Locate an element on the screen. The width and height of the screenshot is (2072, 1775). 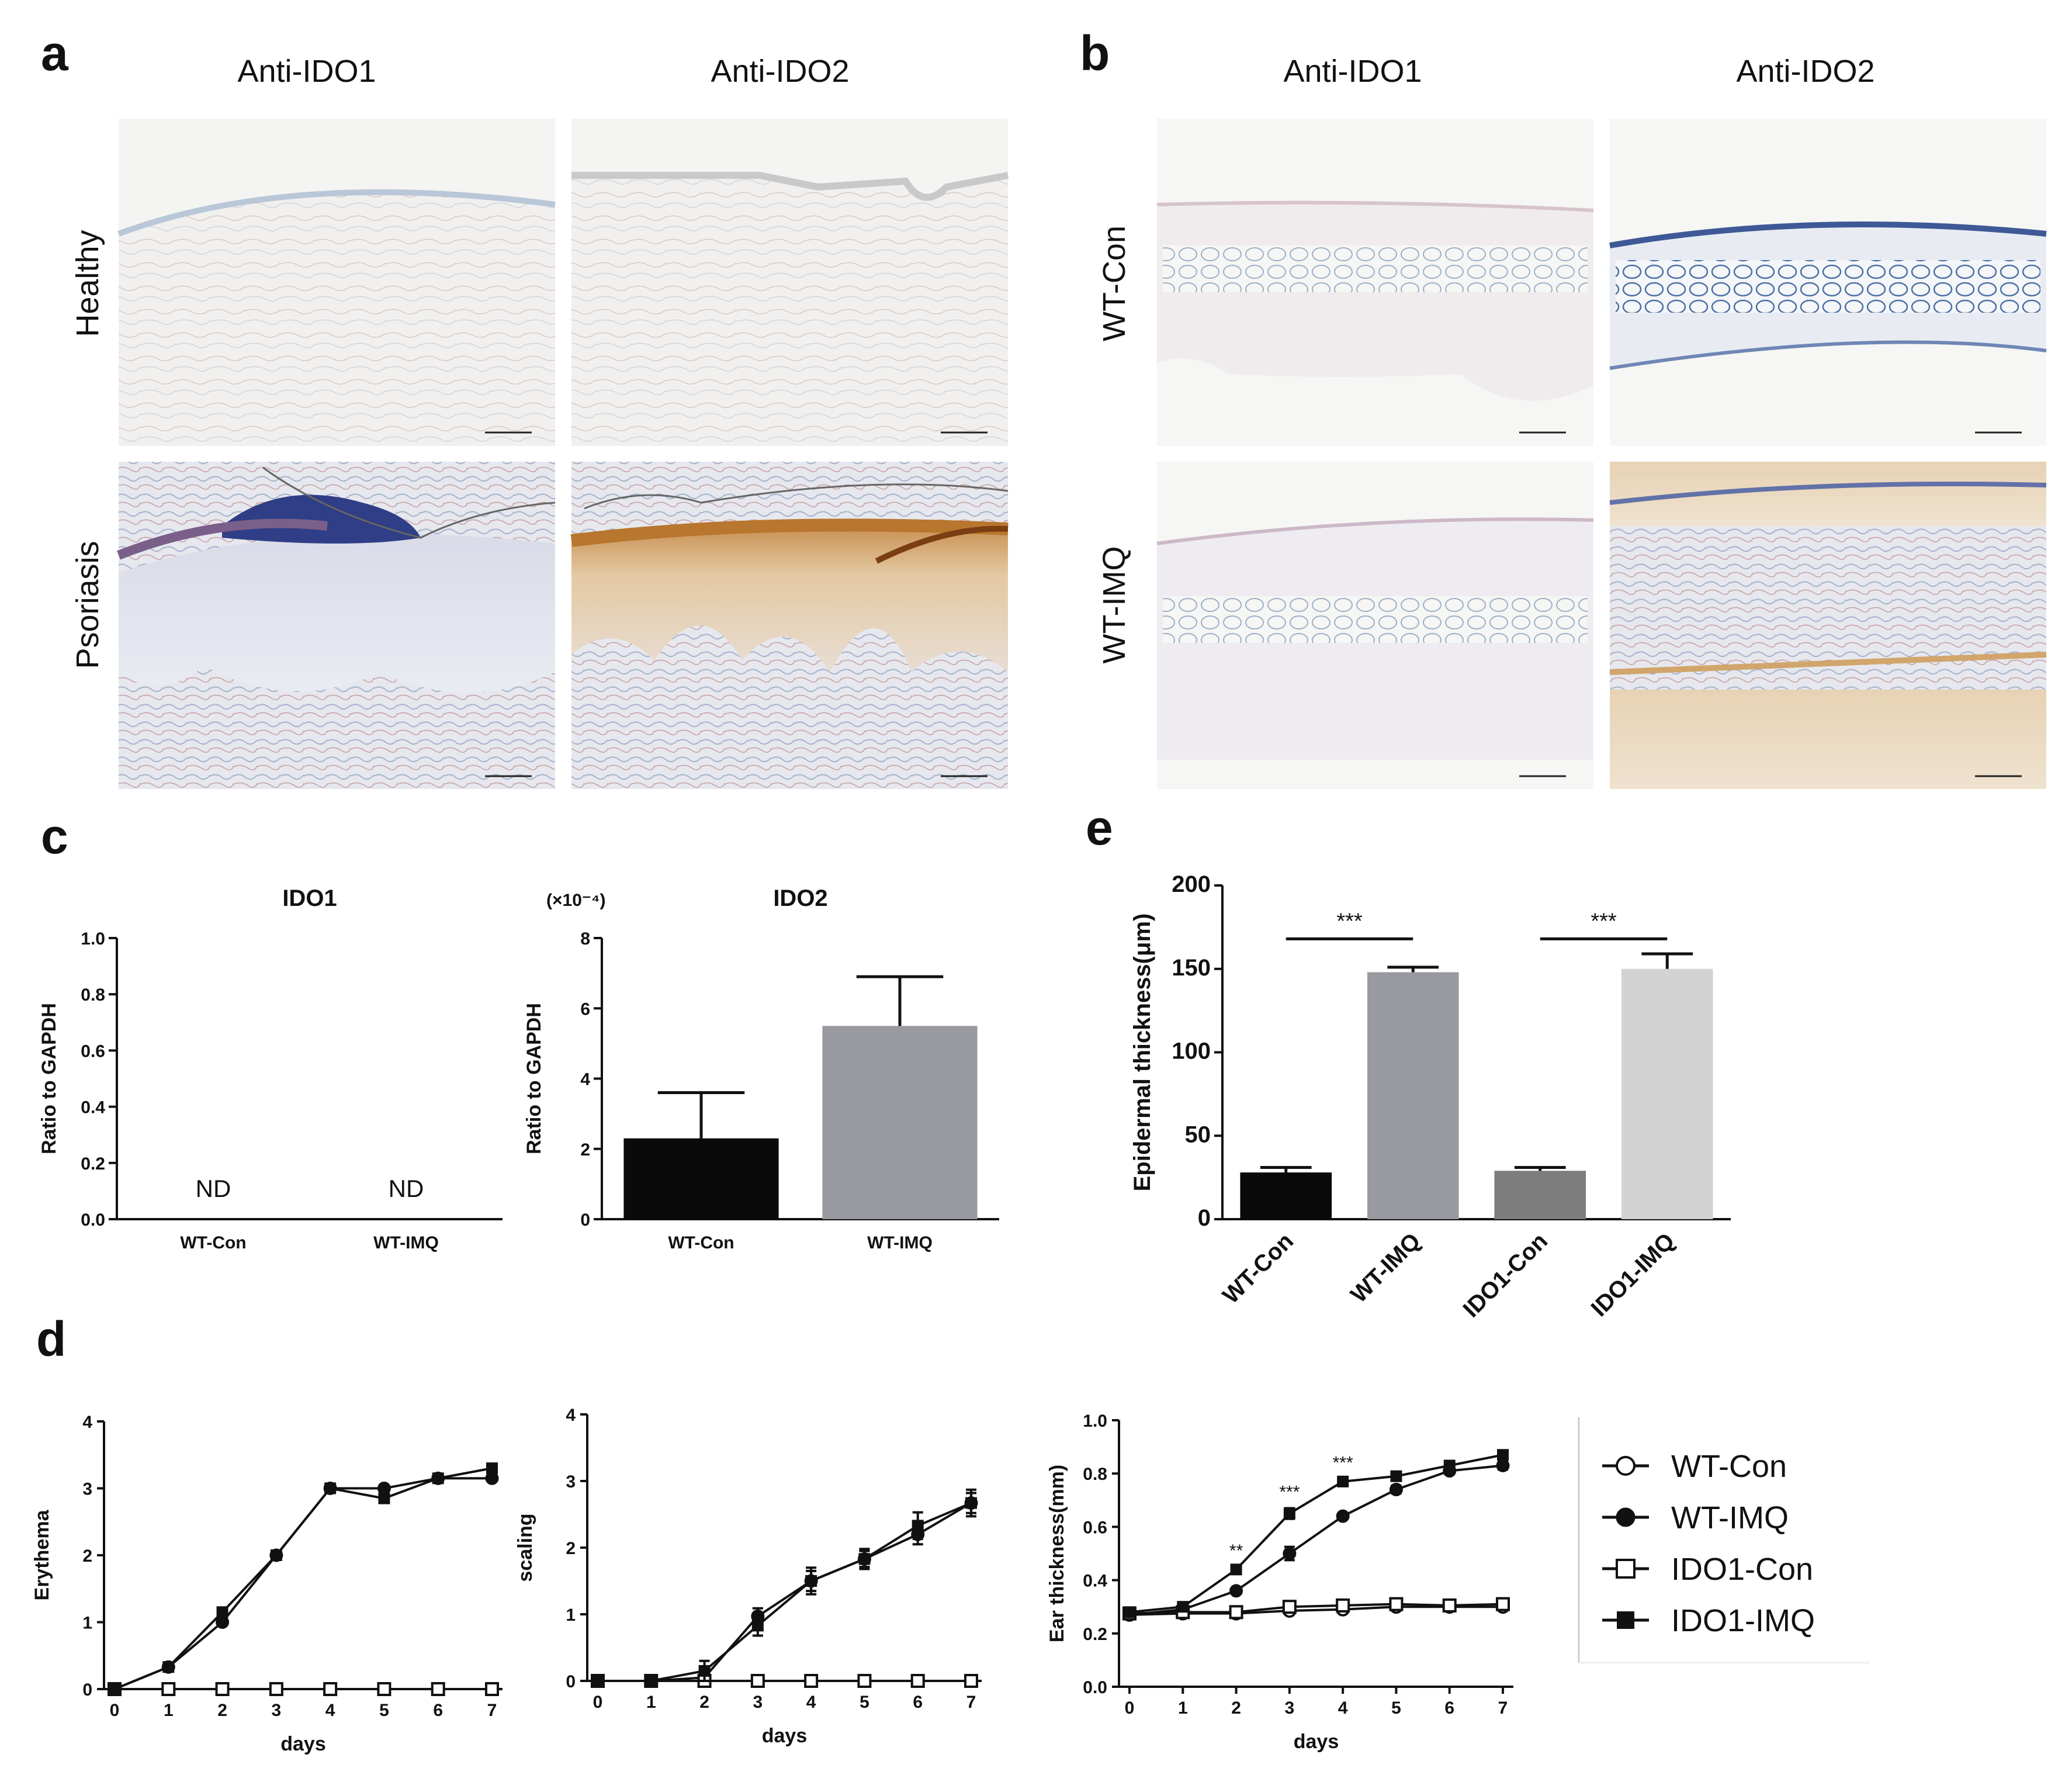
y-tick-label: 2 is located at coordinates (585, 1150).